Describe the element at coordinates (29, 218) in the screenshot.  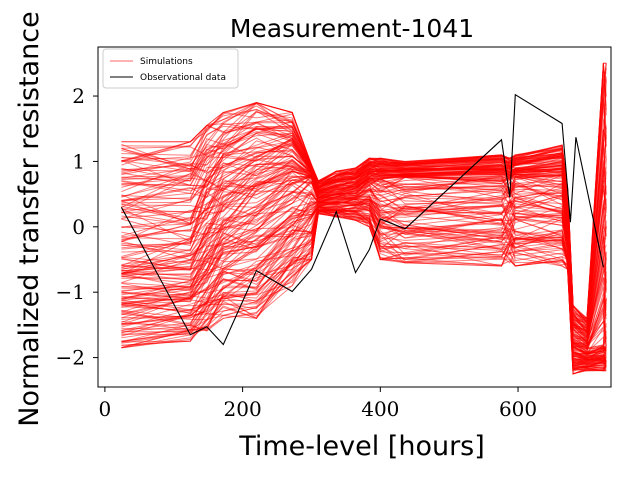
I see `y-axis-label: Normalized transfer resistance` at that location.